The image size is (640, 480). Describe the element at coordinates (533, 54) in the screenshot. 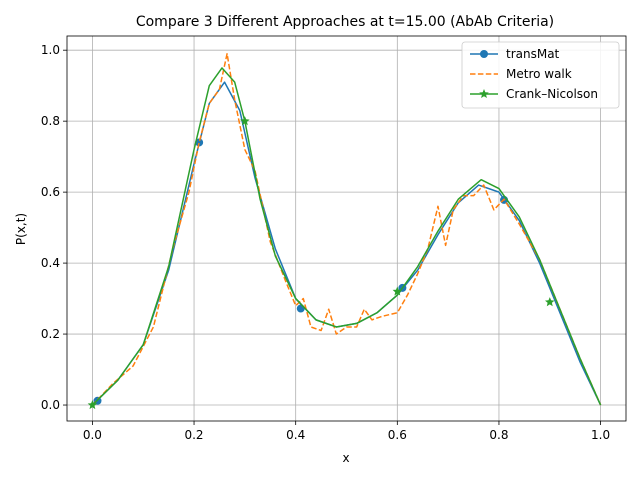

I see `legend-label-0: transMat` at that location.